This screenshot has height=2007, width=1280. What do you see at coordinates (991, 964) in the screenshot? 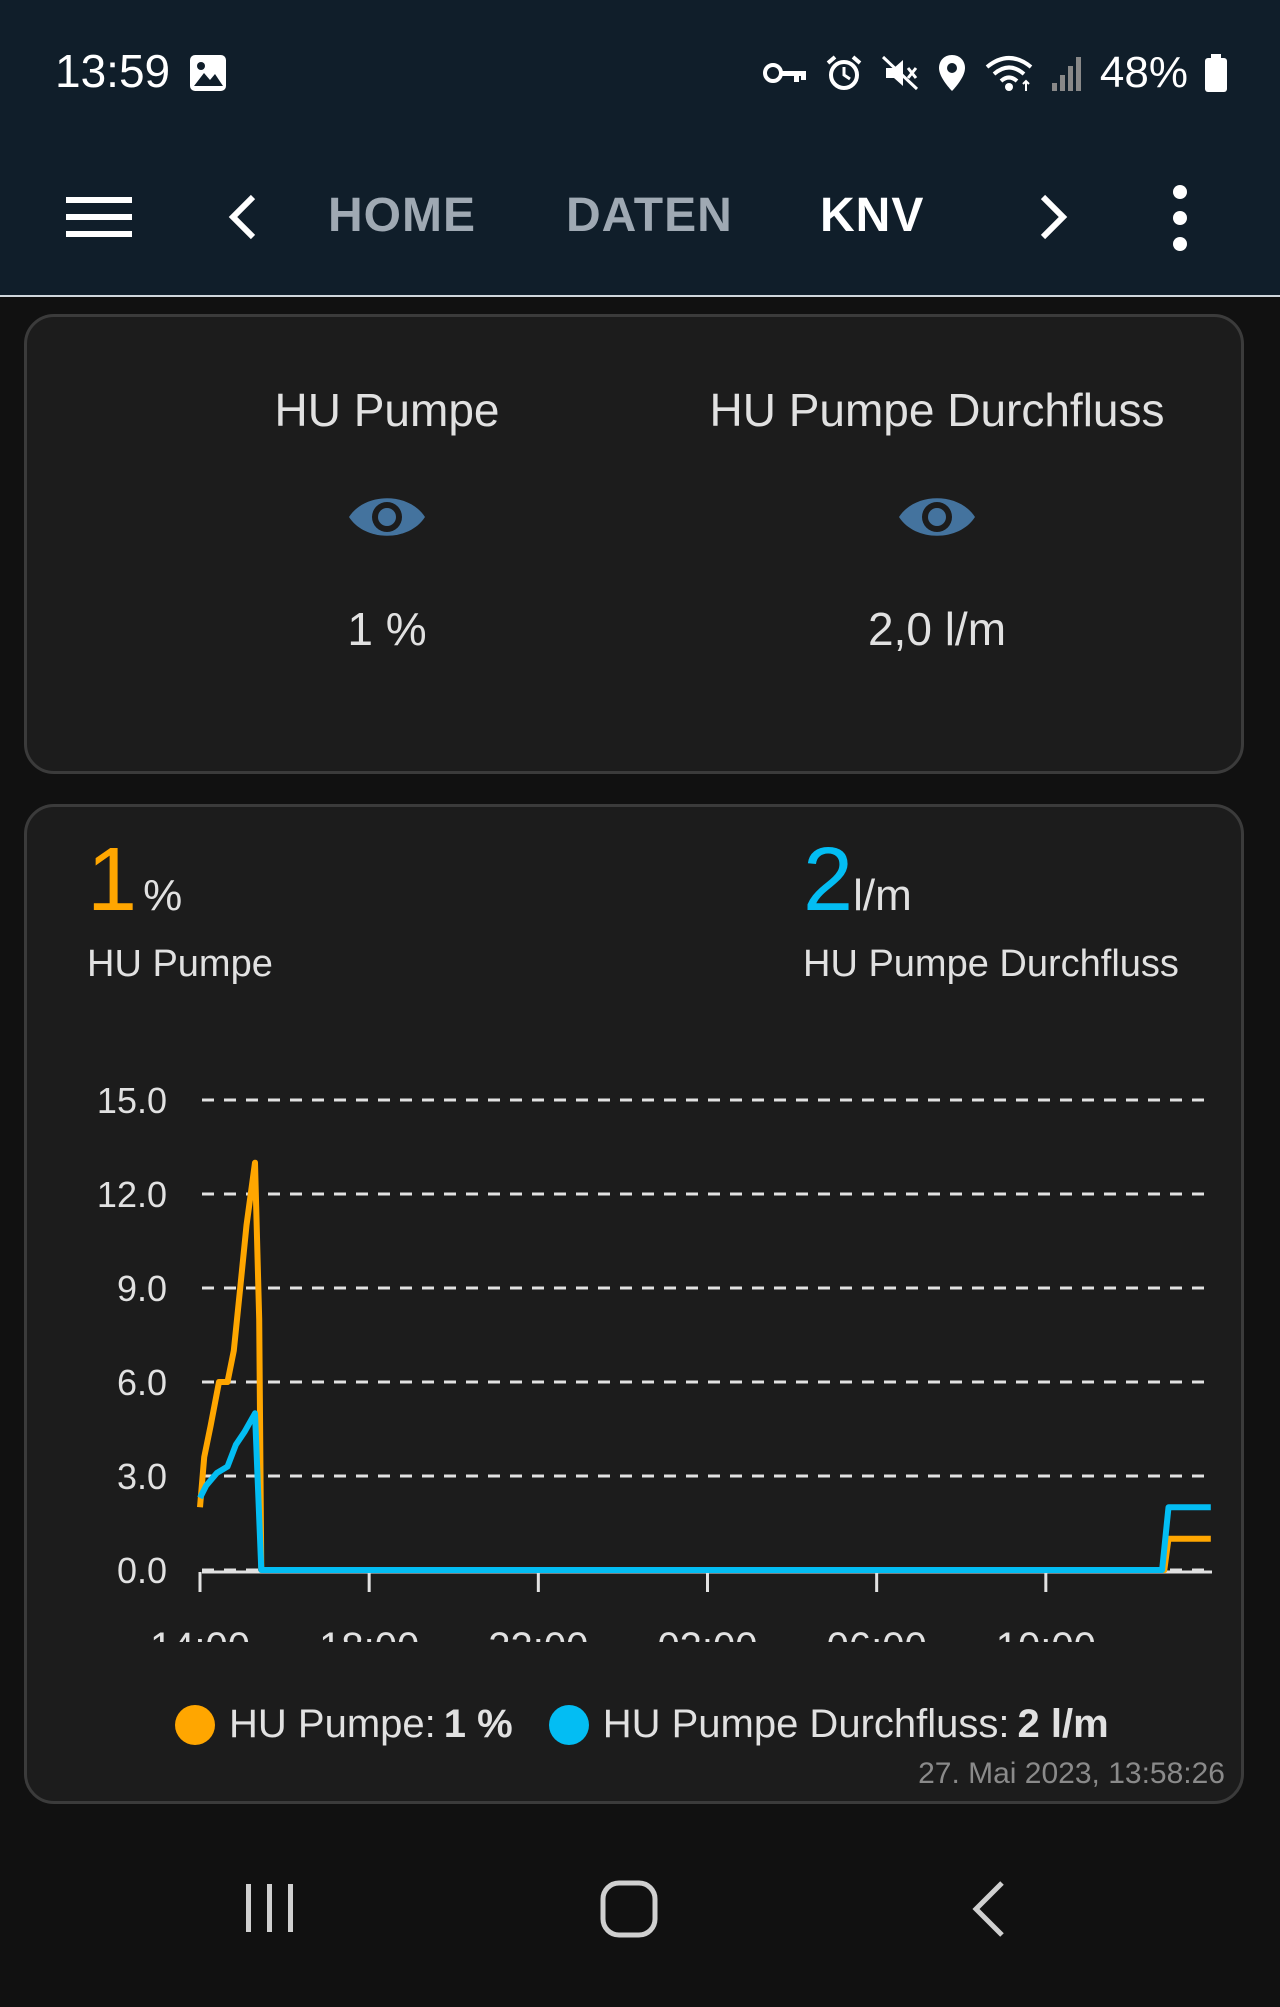
I see `header-name: HU Pumpe Durchfluss` at bounding box center [991, 964].